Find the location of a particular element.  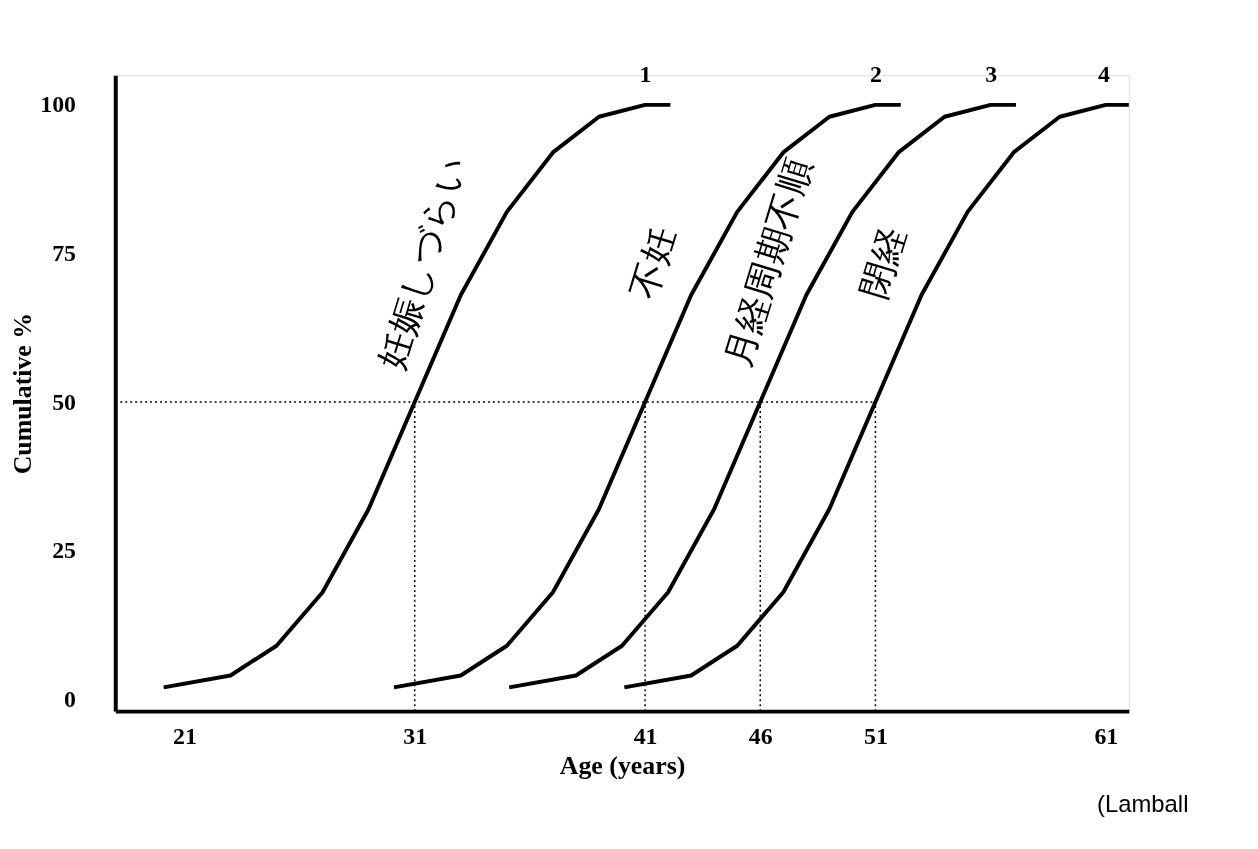

annotation: 不妊 is located at coordinates (652, 262).